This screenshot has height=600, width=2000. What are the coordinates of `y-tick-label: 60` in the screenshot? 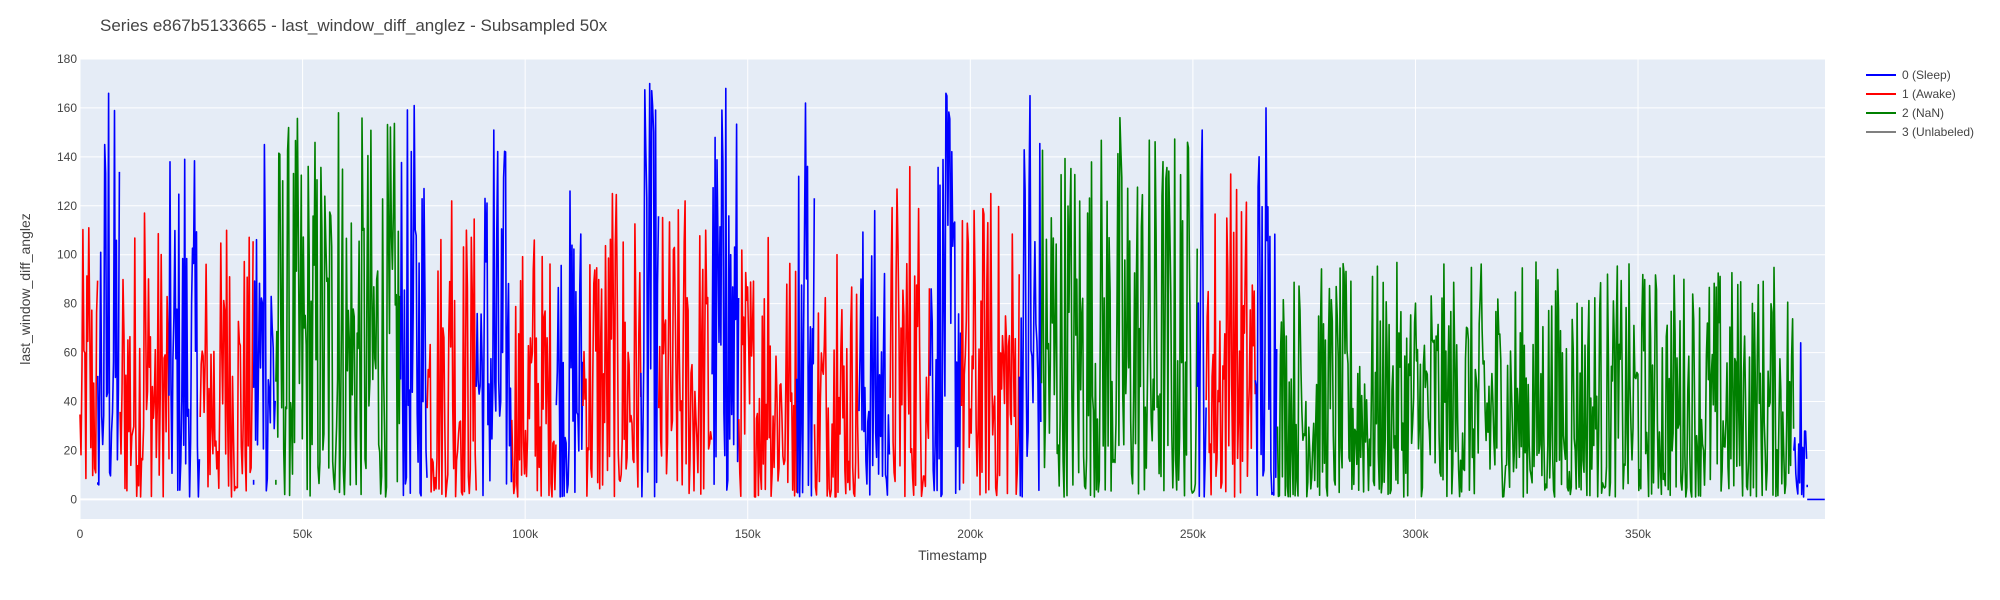 It's located at (71, 353).